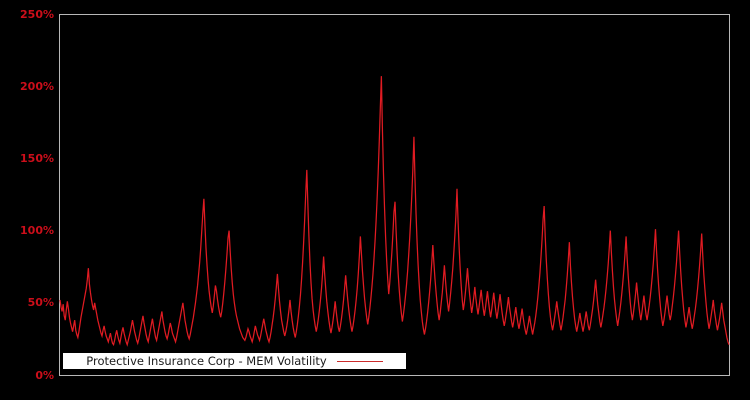 This screenshot has height=400, width=750. I want to click on ytick-label-0: 0%, so click(44, 375).